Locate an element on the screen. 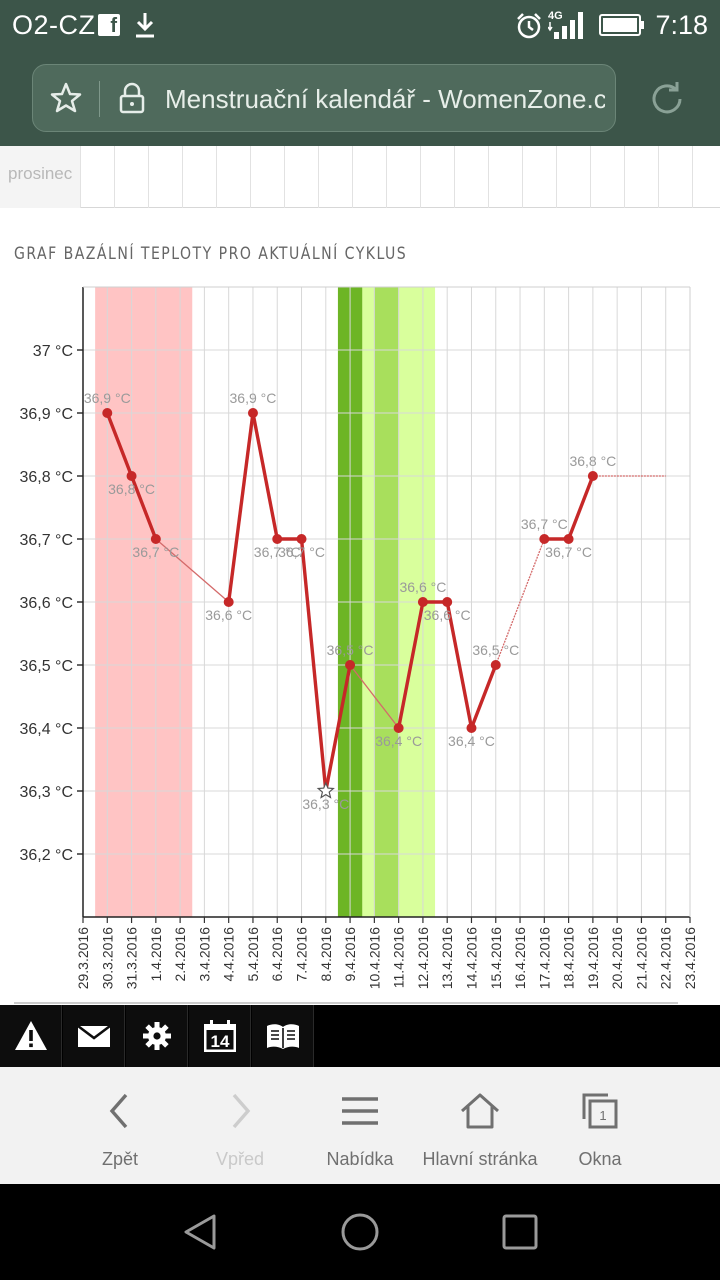 This screenshot has height=1280, width=720. mail-button is located at coordinates (94, 1036).